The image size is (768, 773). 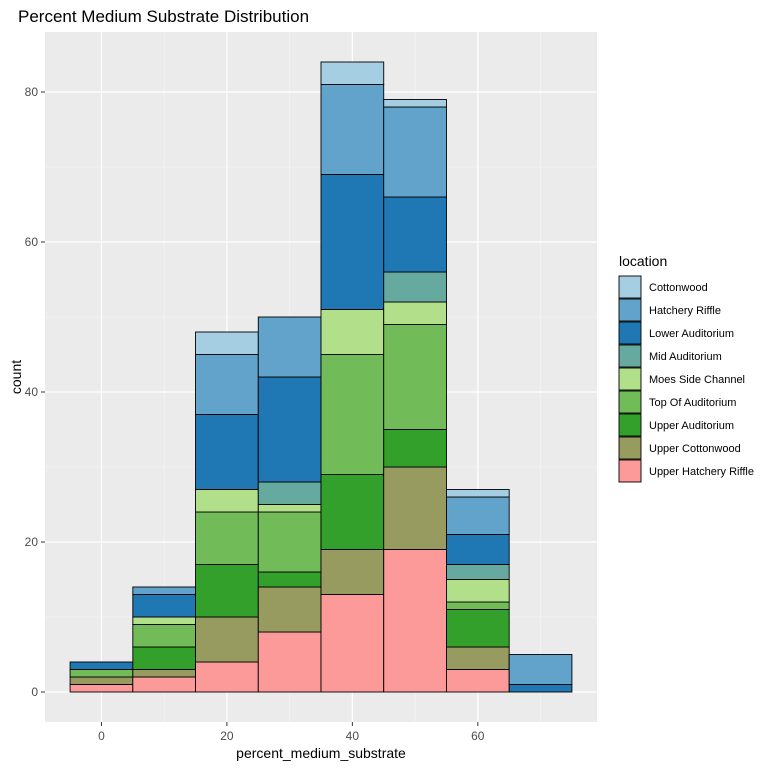 I want to click on x-tick-label: 0, so click(x=101, y=736).